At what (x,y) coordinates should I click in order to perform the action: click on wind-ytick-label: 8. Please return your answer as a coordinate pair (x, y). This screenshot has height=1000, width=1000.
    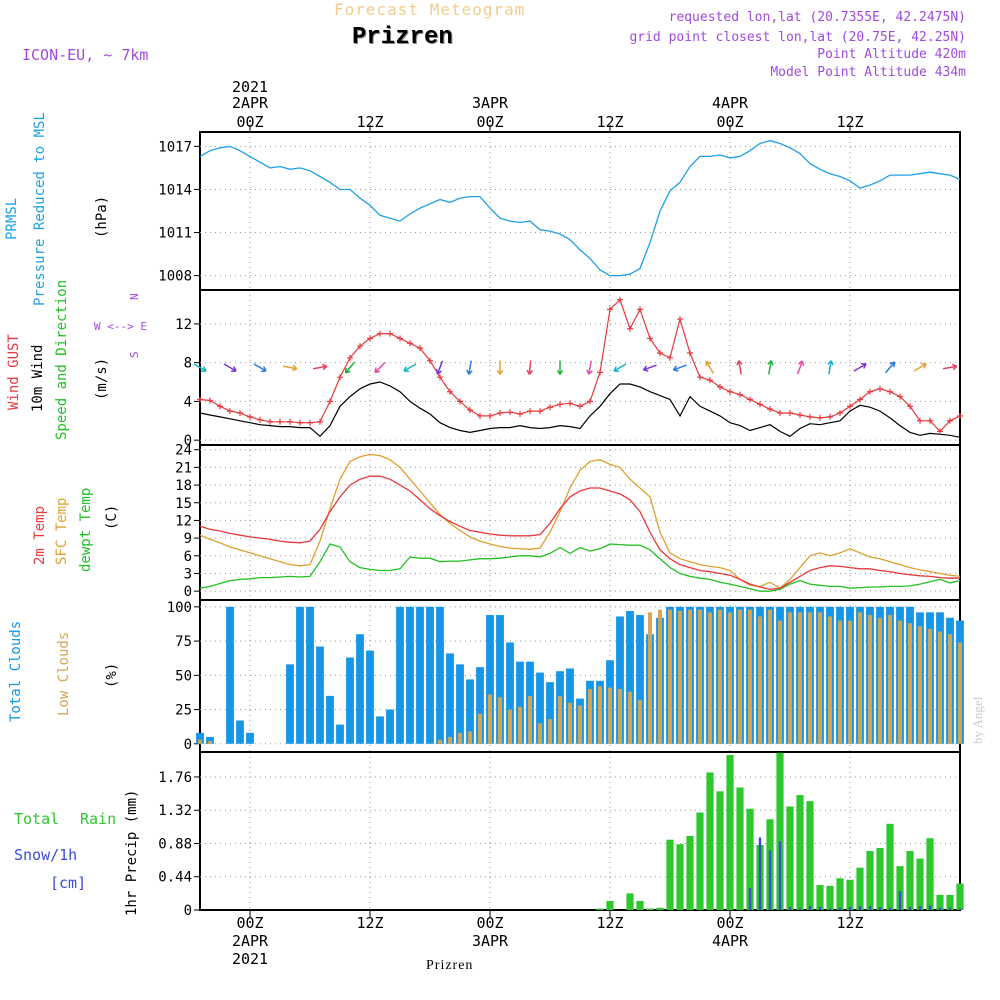
    Looking at the image, I should click on (188, 364).